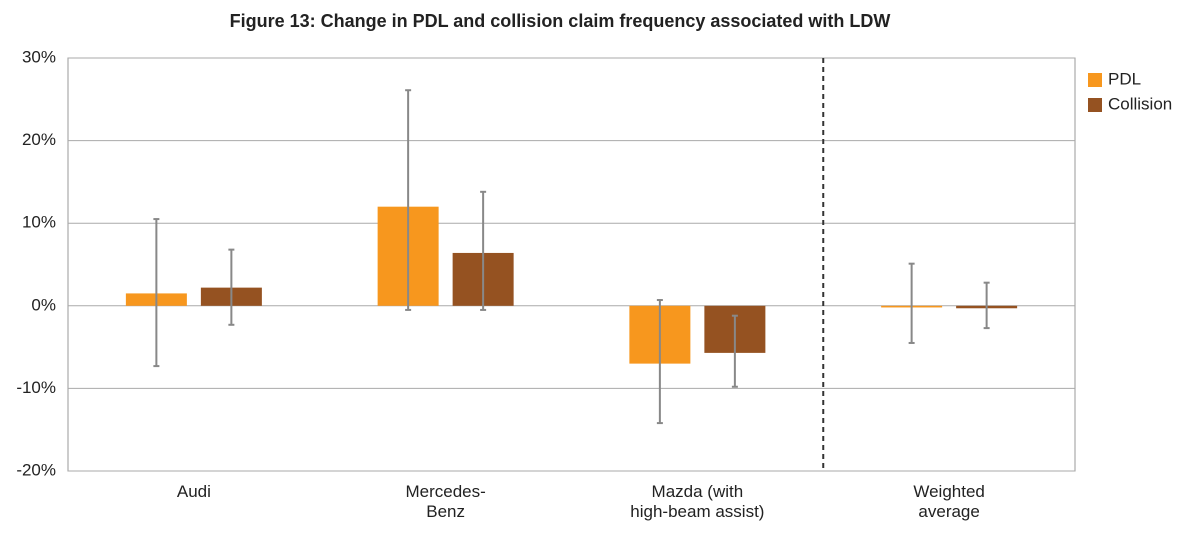  I want to click on y-tick-label: -10%, so click(36, 387).